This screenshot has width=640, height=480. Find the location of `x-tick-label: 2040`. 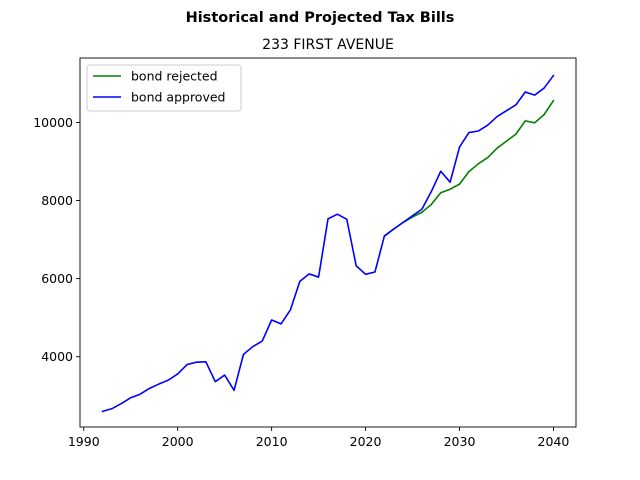

x-tick-label: 2040 is located at coordinates (554, 441).